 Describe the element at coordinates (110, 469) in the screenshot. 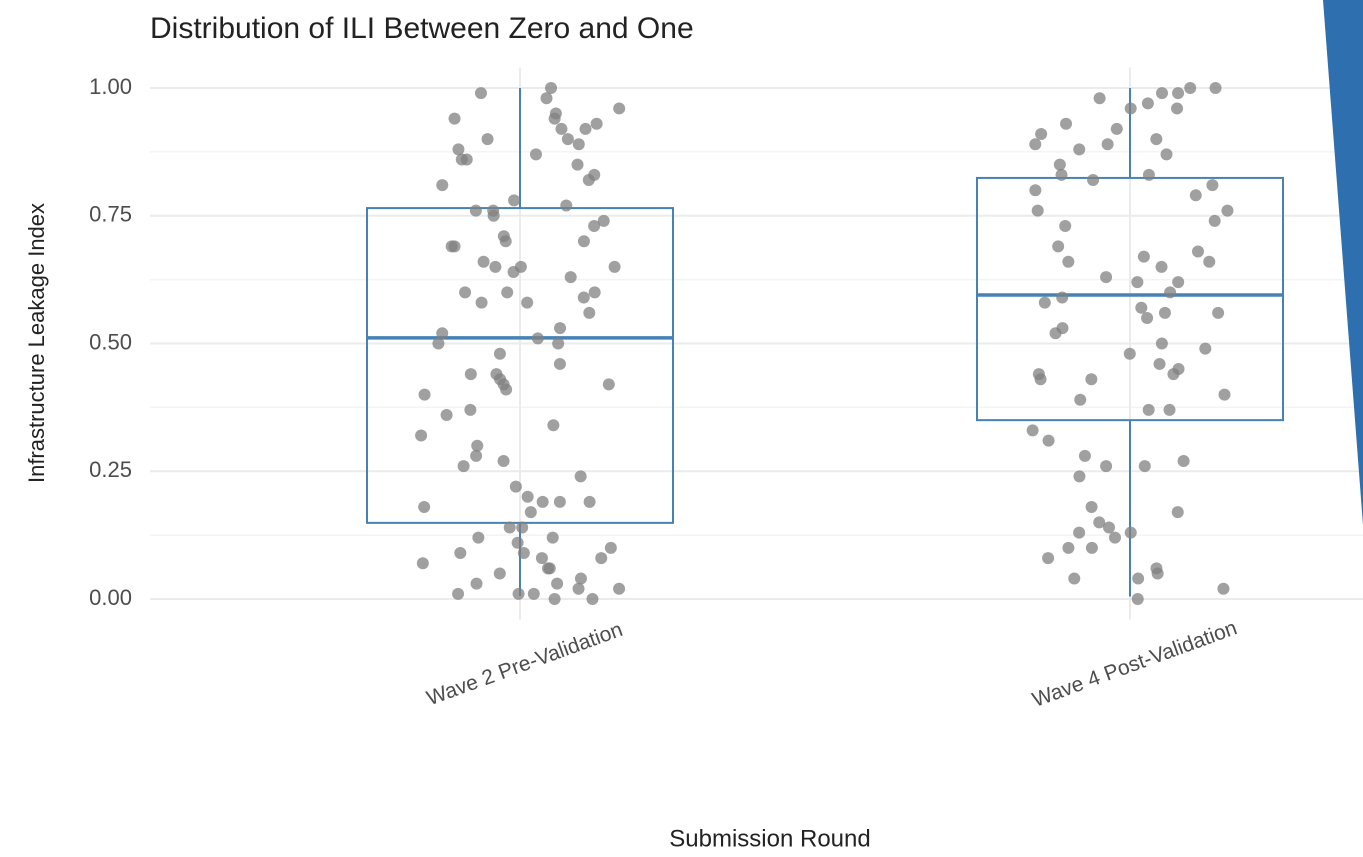

I see `y-tick-label: 0.25` at that location.